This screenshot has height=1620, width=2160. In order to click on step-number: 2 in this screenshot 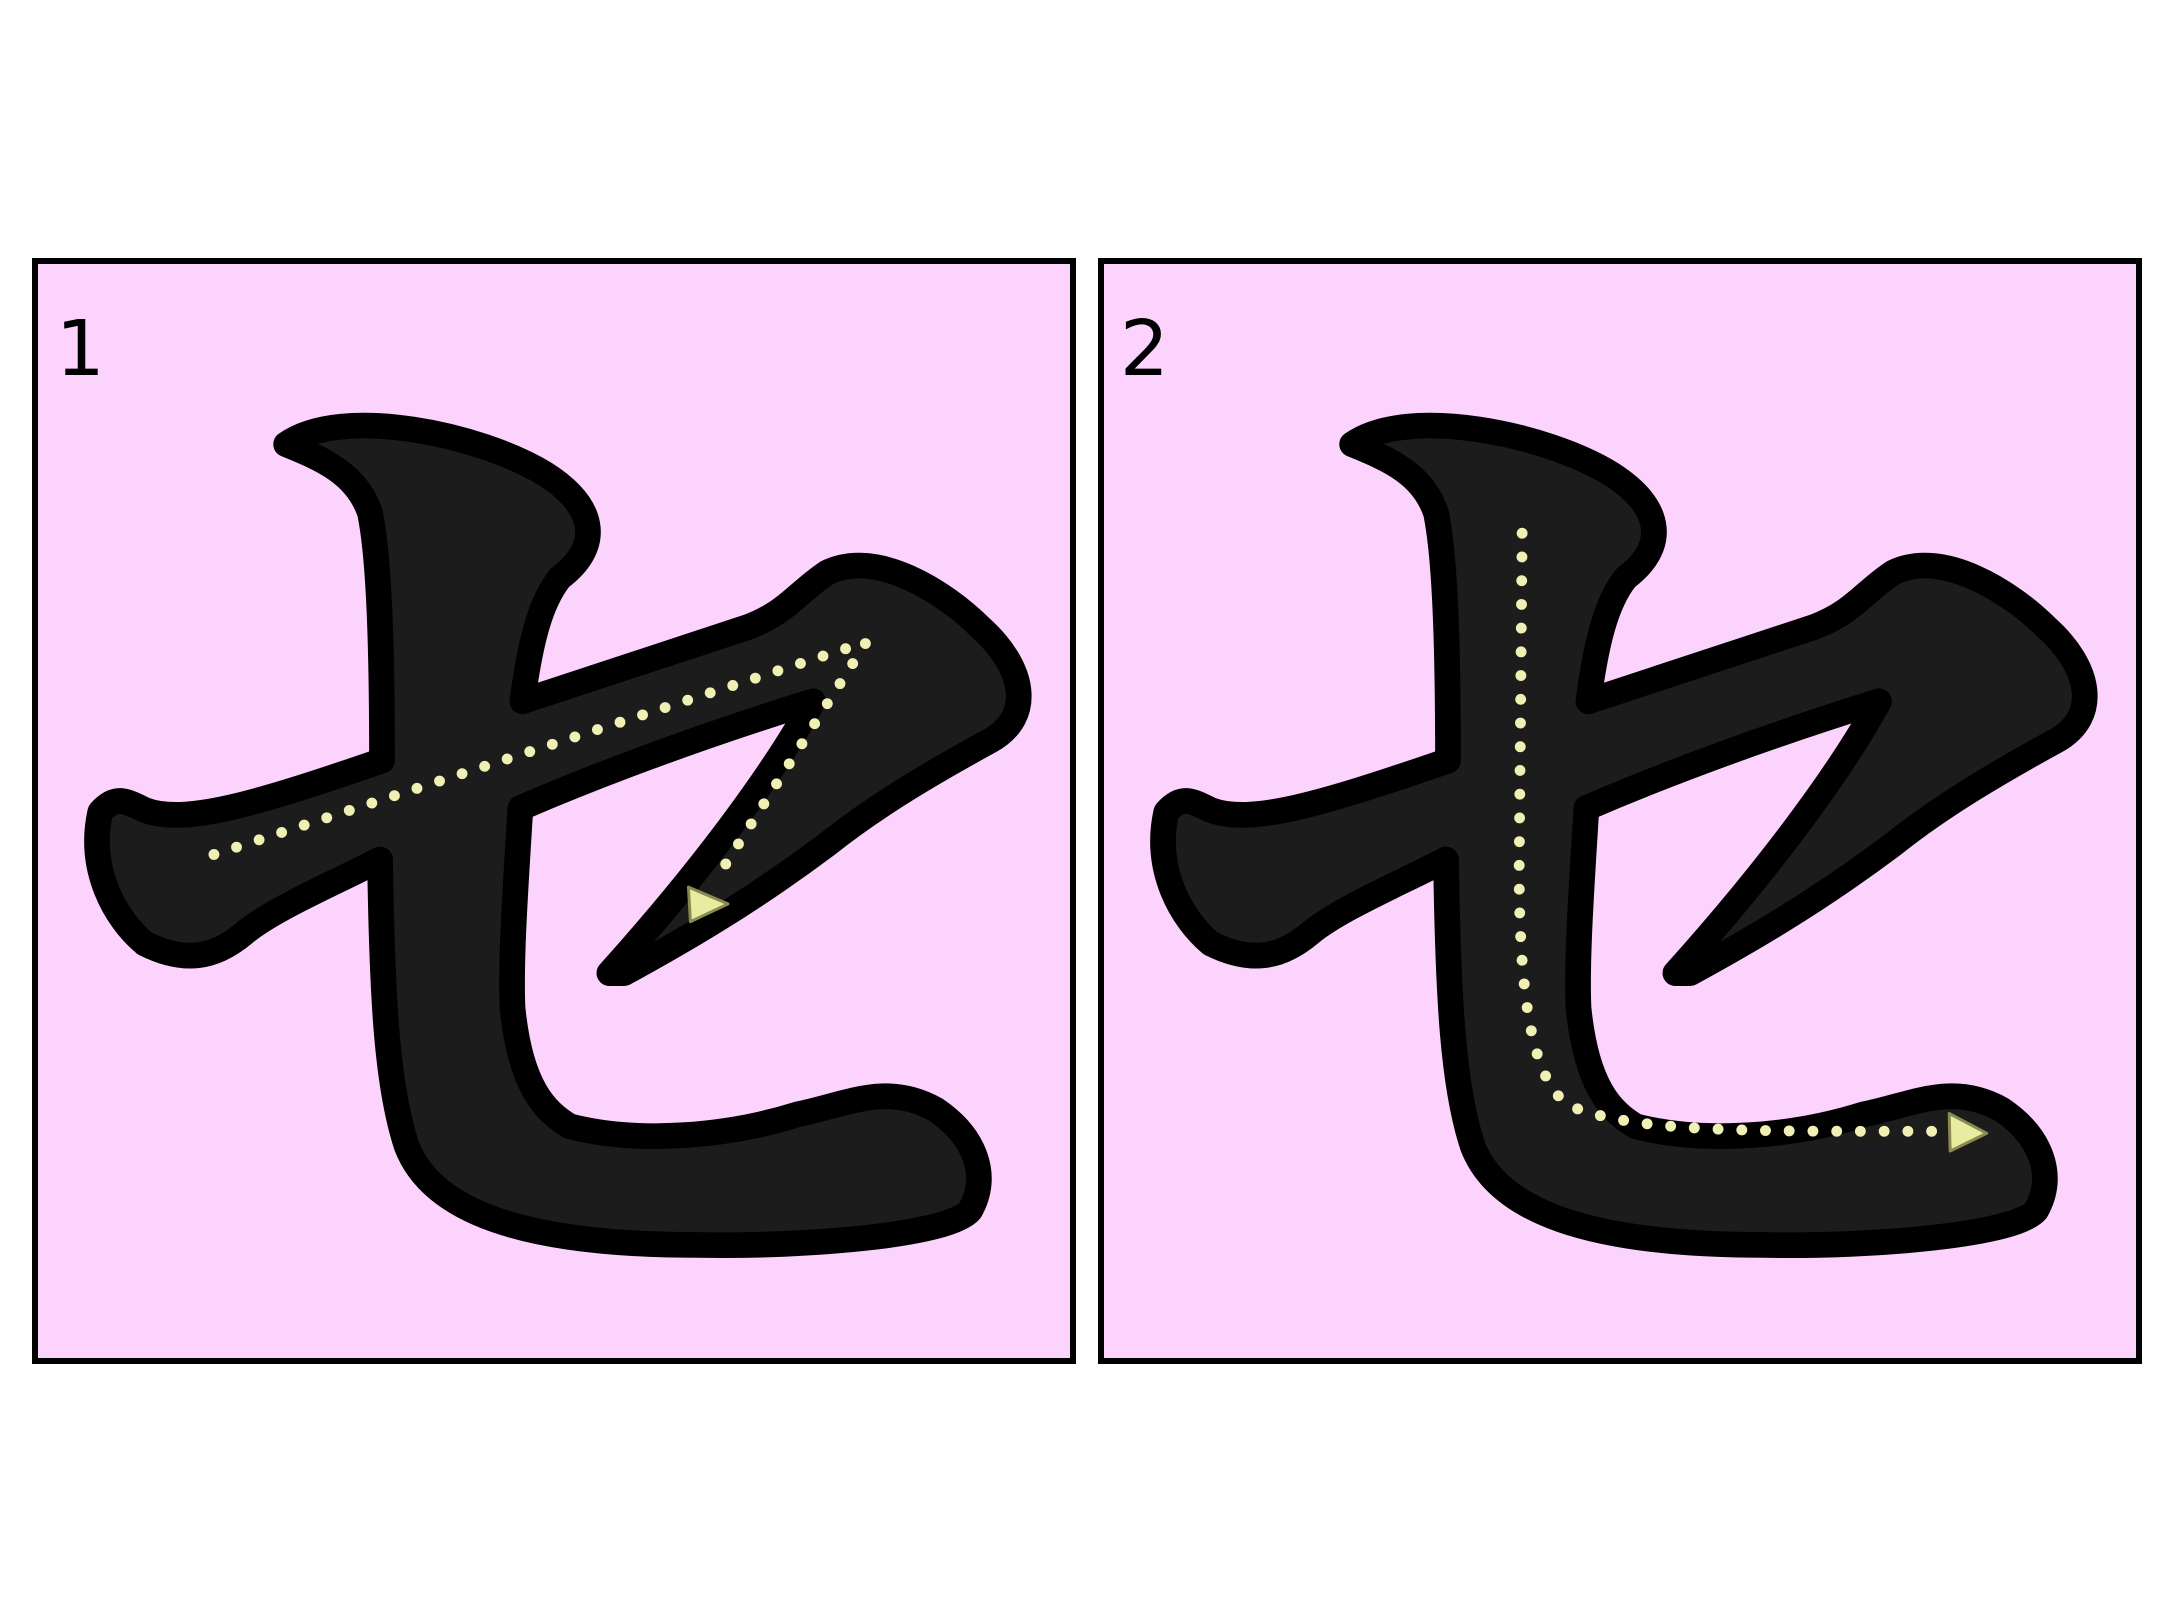, I will do `click(1144, 349)`.